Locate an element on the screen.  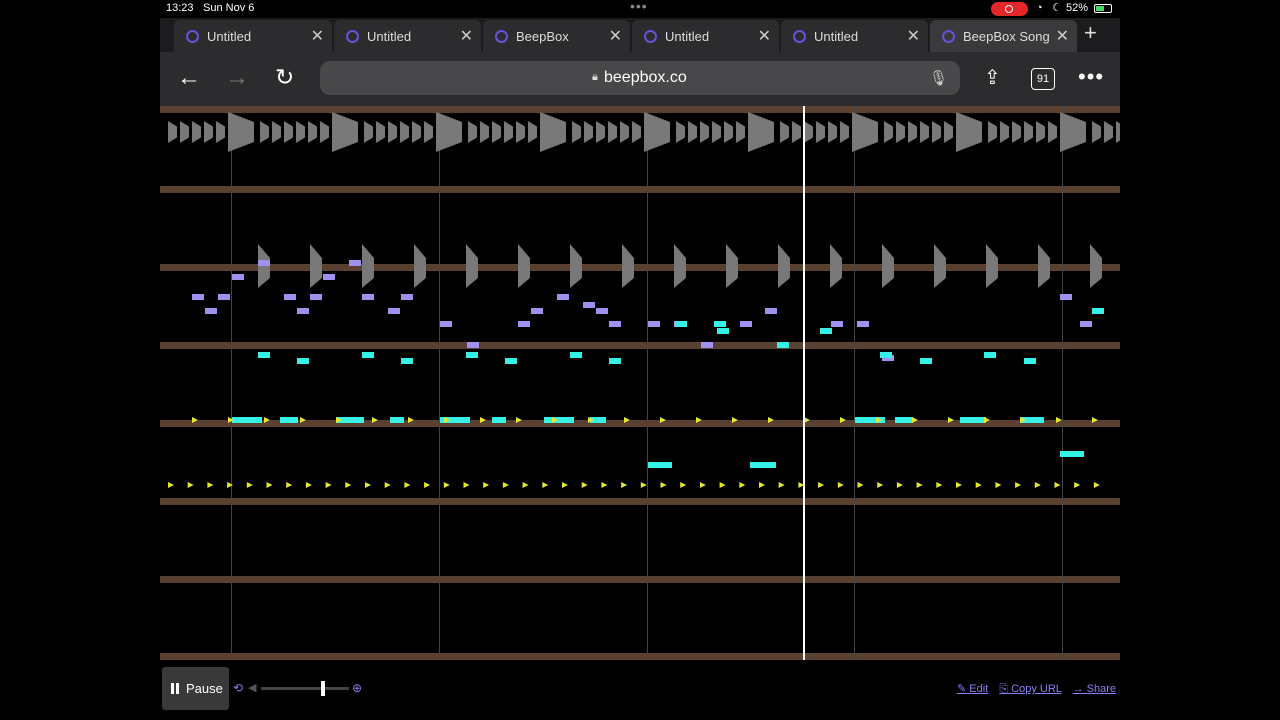
volume-slider-knob is located at coordinates (323, 688).